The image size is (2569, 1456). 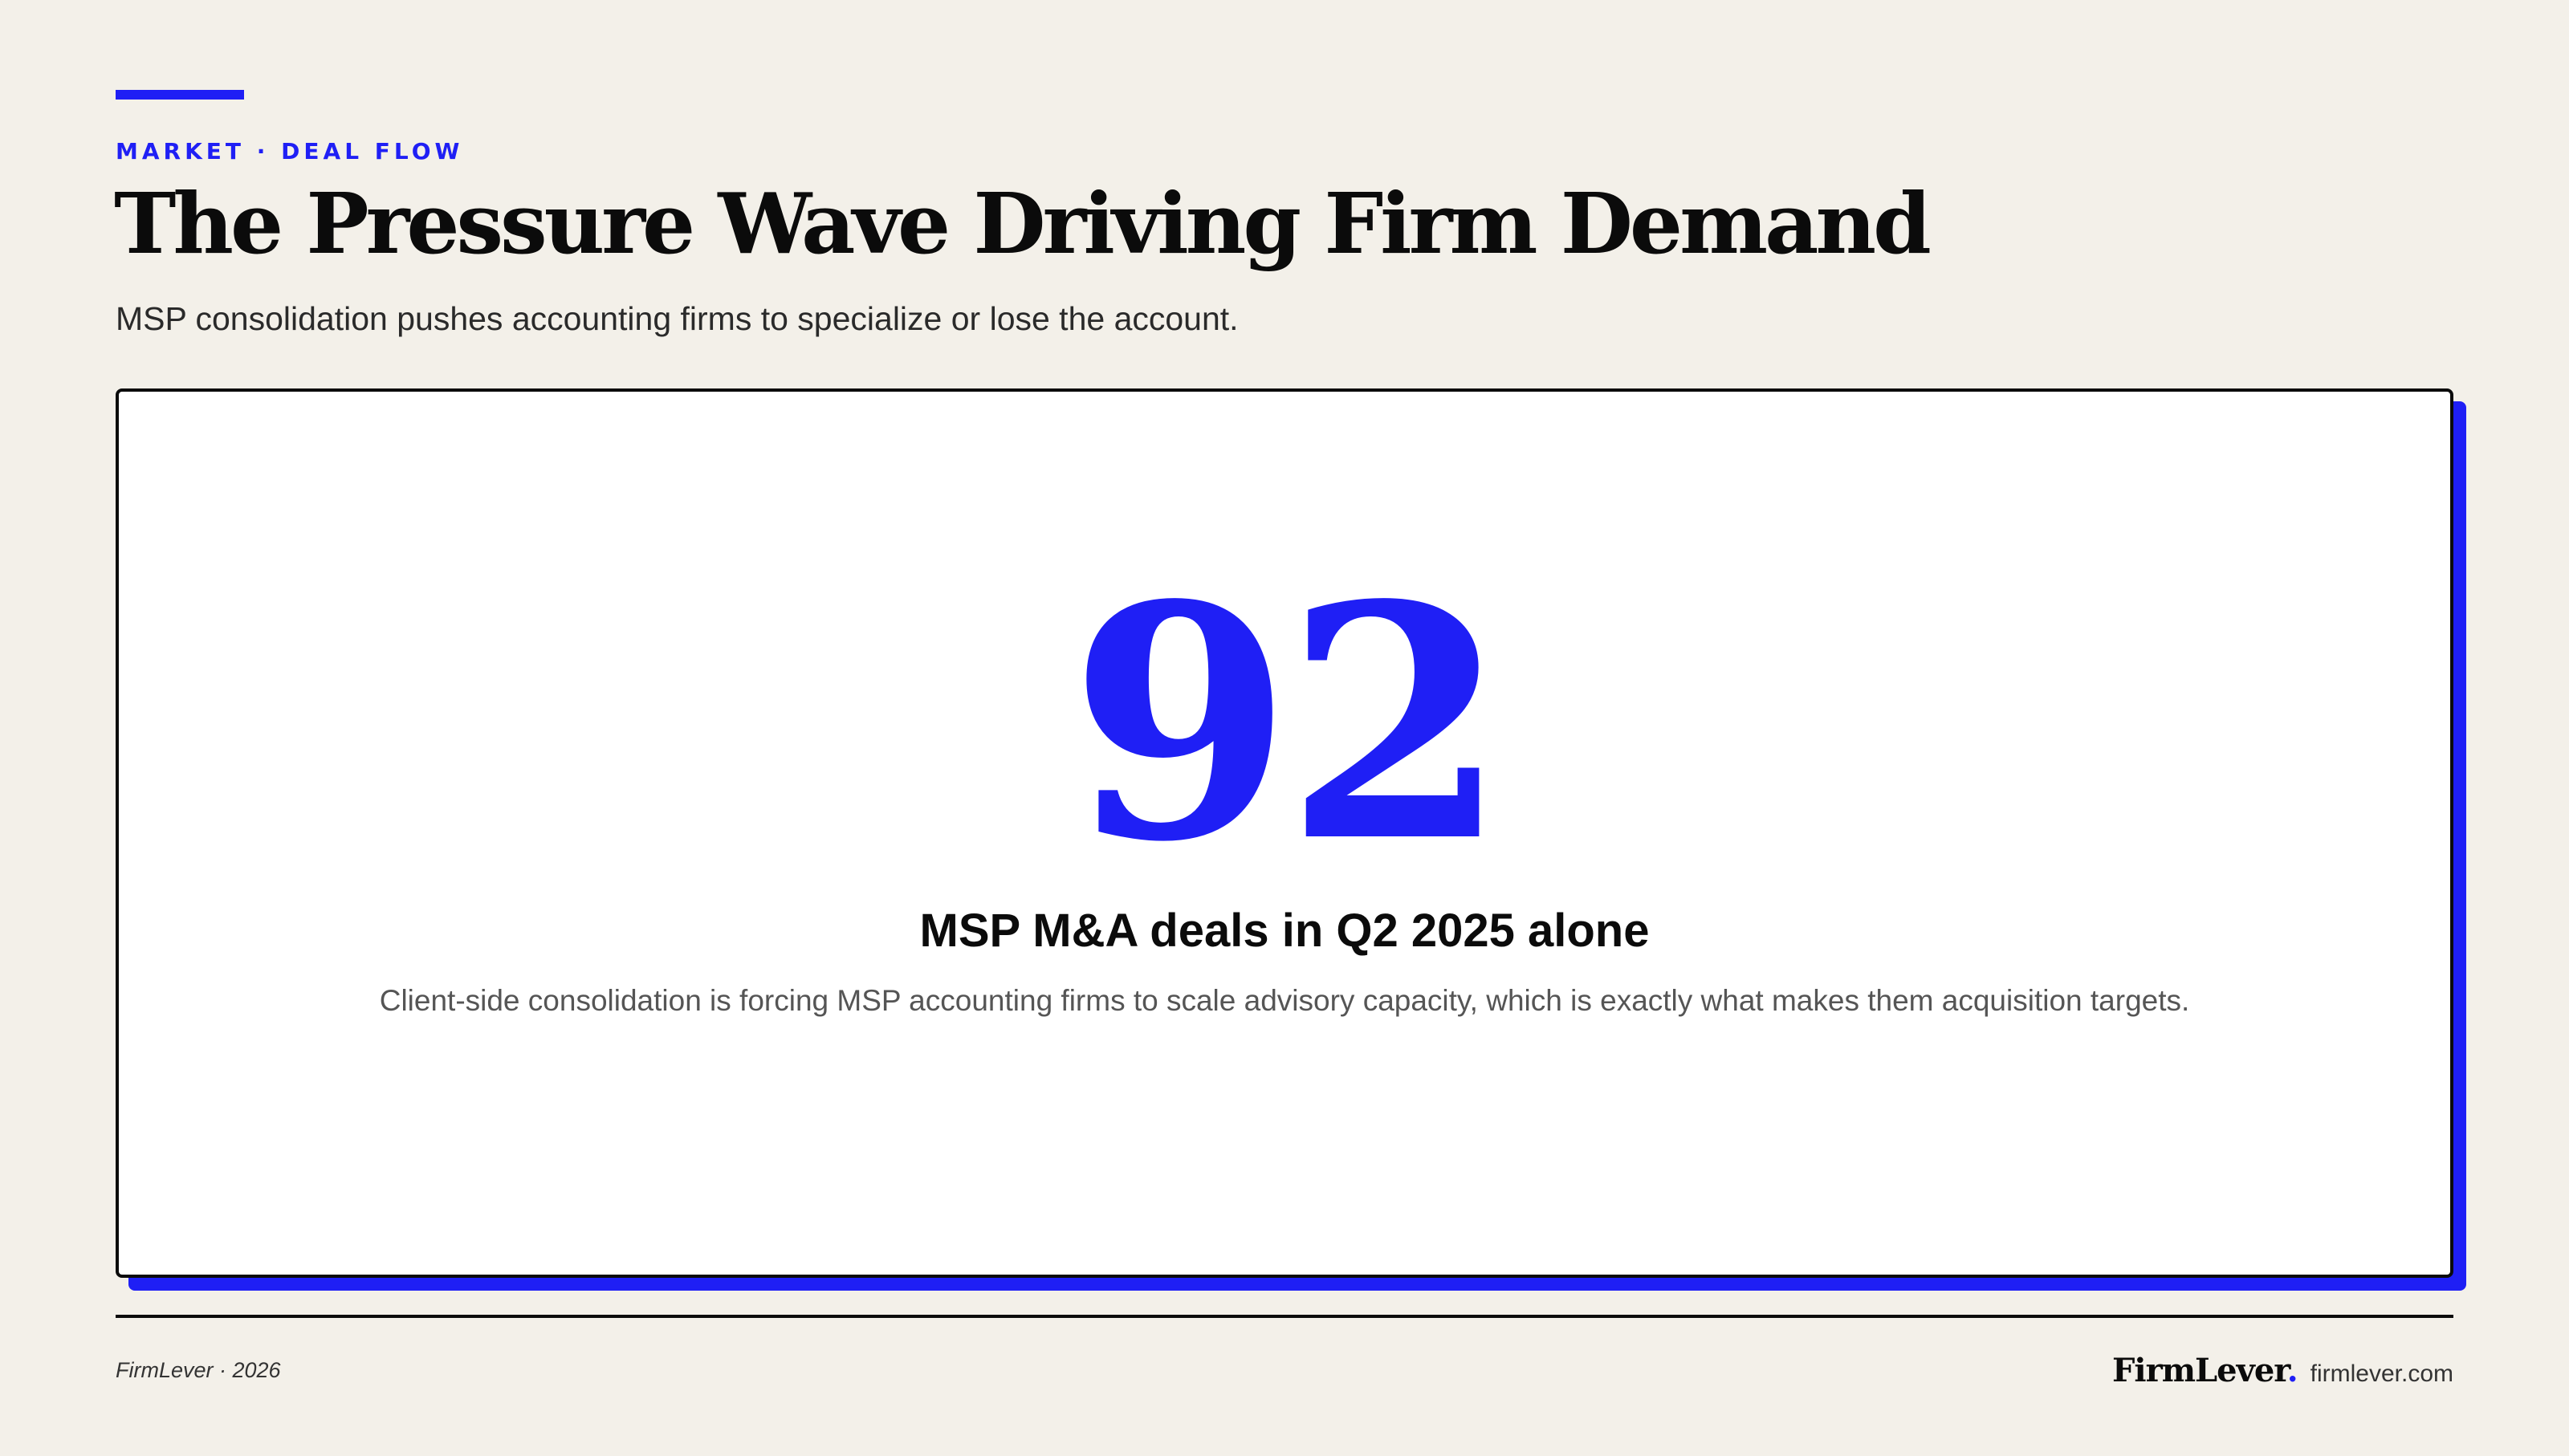 I want to click on brand-logo: FirmLever., so click(x=2205, y=1371).